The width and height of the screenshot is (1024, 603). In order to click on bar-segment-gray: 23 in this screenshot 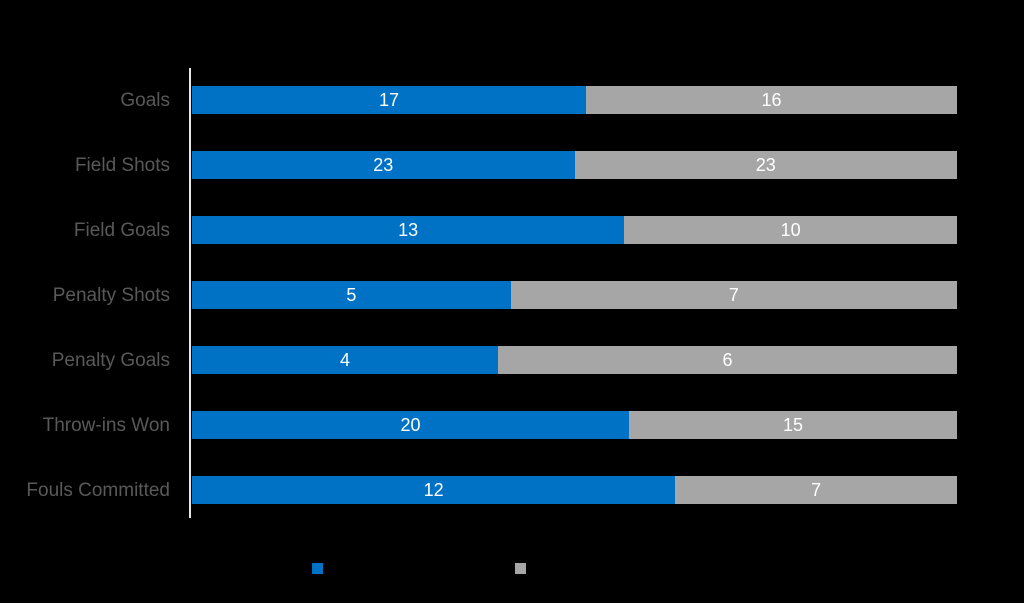, I will do `click(765, 165)`.